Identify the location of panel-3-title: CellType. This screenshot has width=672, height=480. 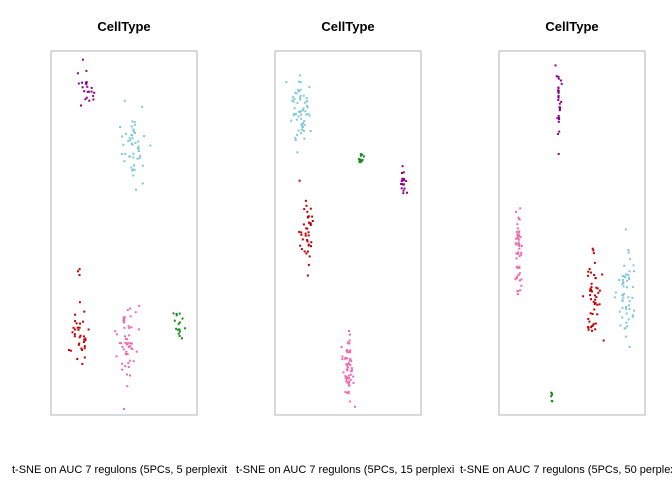
(571, 26).